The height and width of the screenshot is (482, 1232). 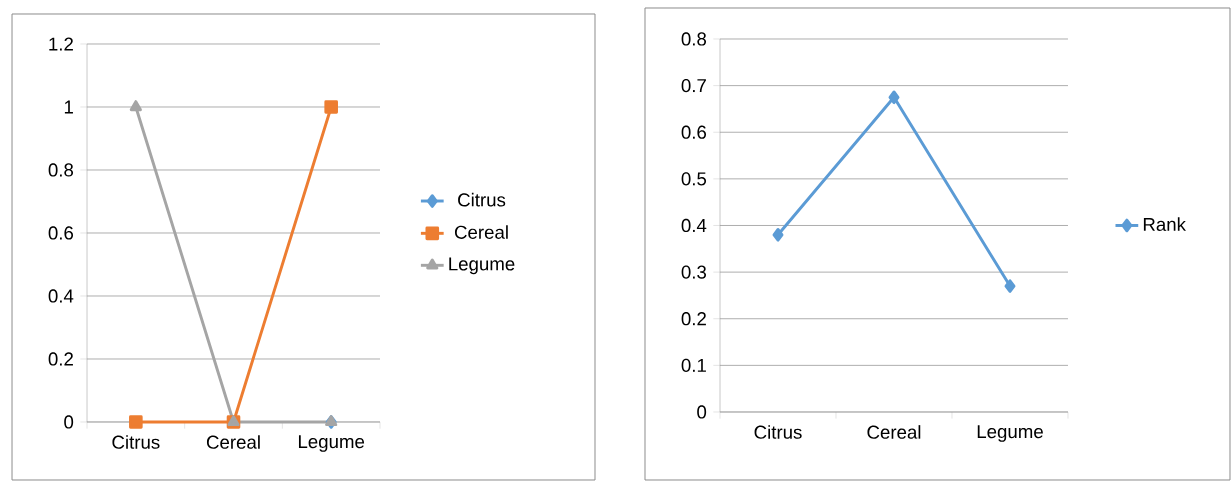 What do you see at coordinates (693, 365) in the screenshot?
I see `y-tick-label: 0.1` at bounding box center [693, 365].